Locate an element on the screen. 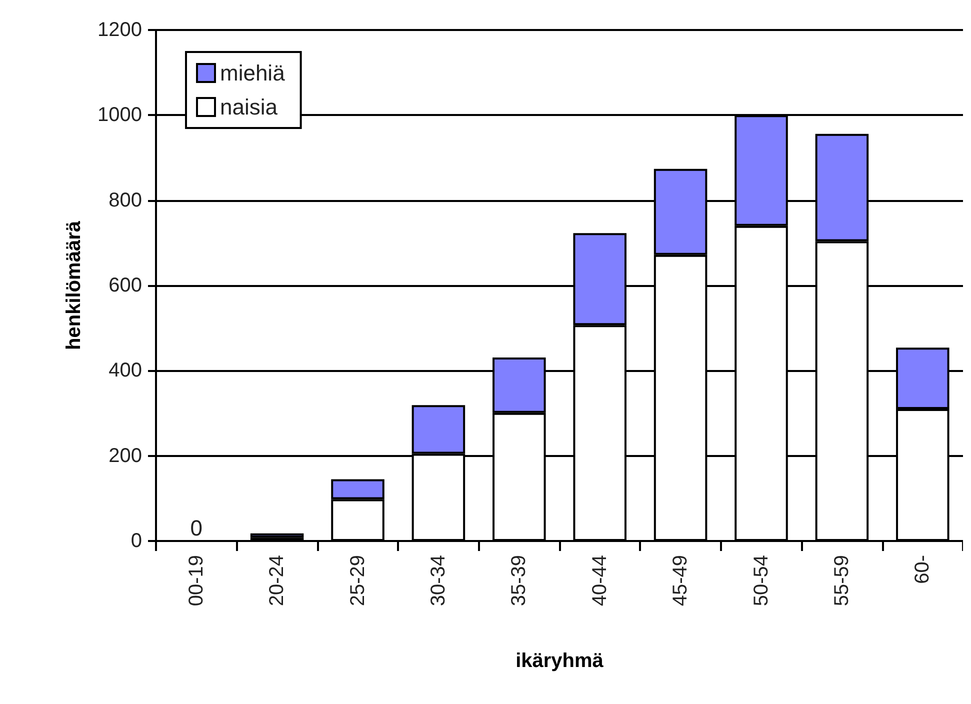 This screenshot has height=704, width=971. y-axis-title: henkilömäärä is located at coordinates (74, 285).